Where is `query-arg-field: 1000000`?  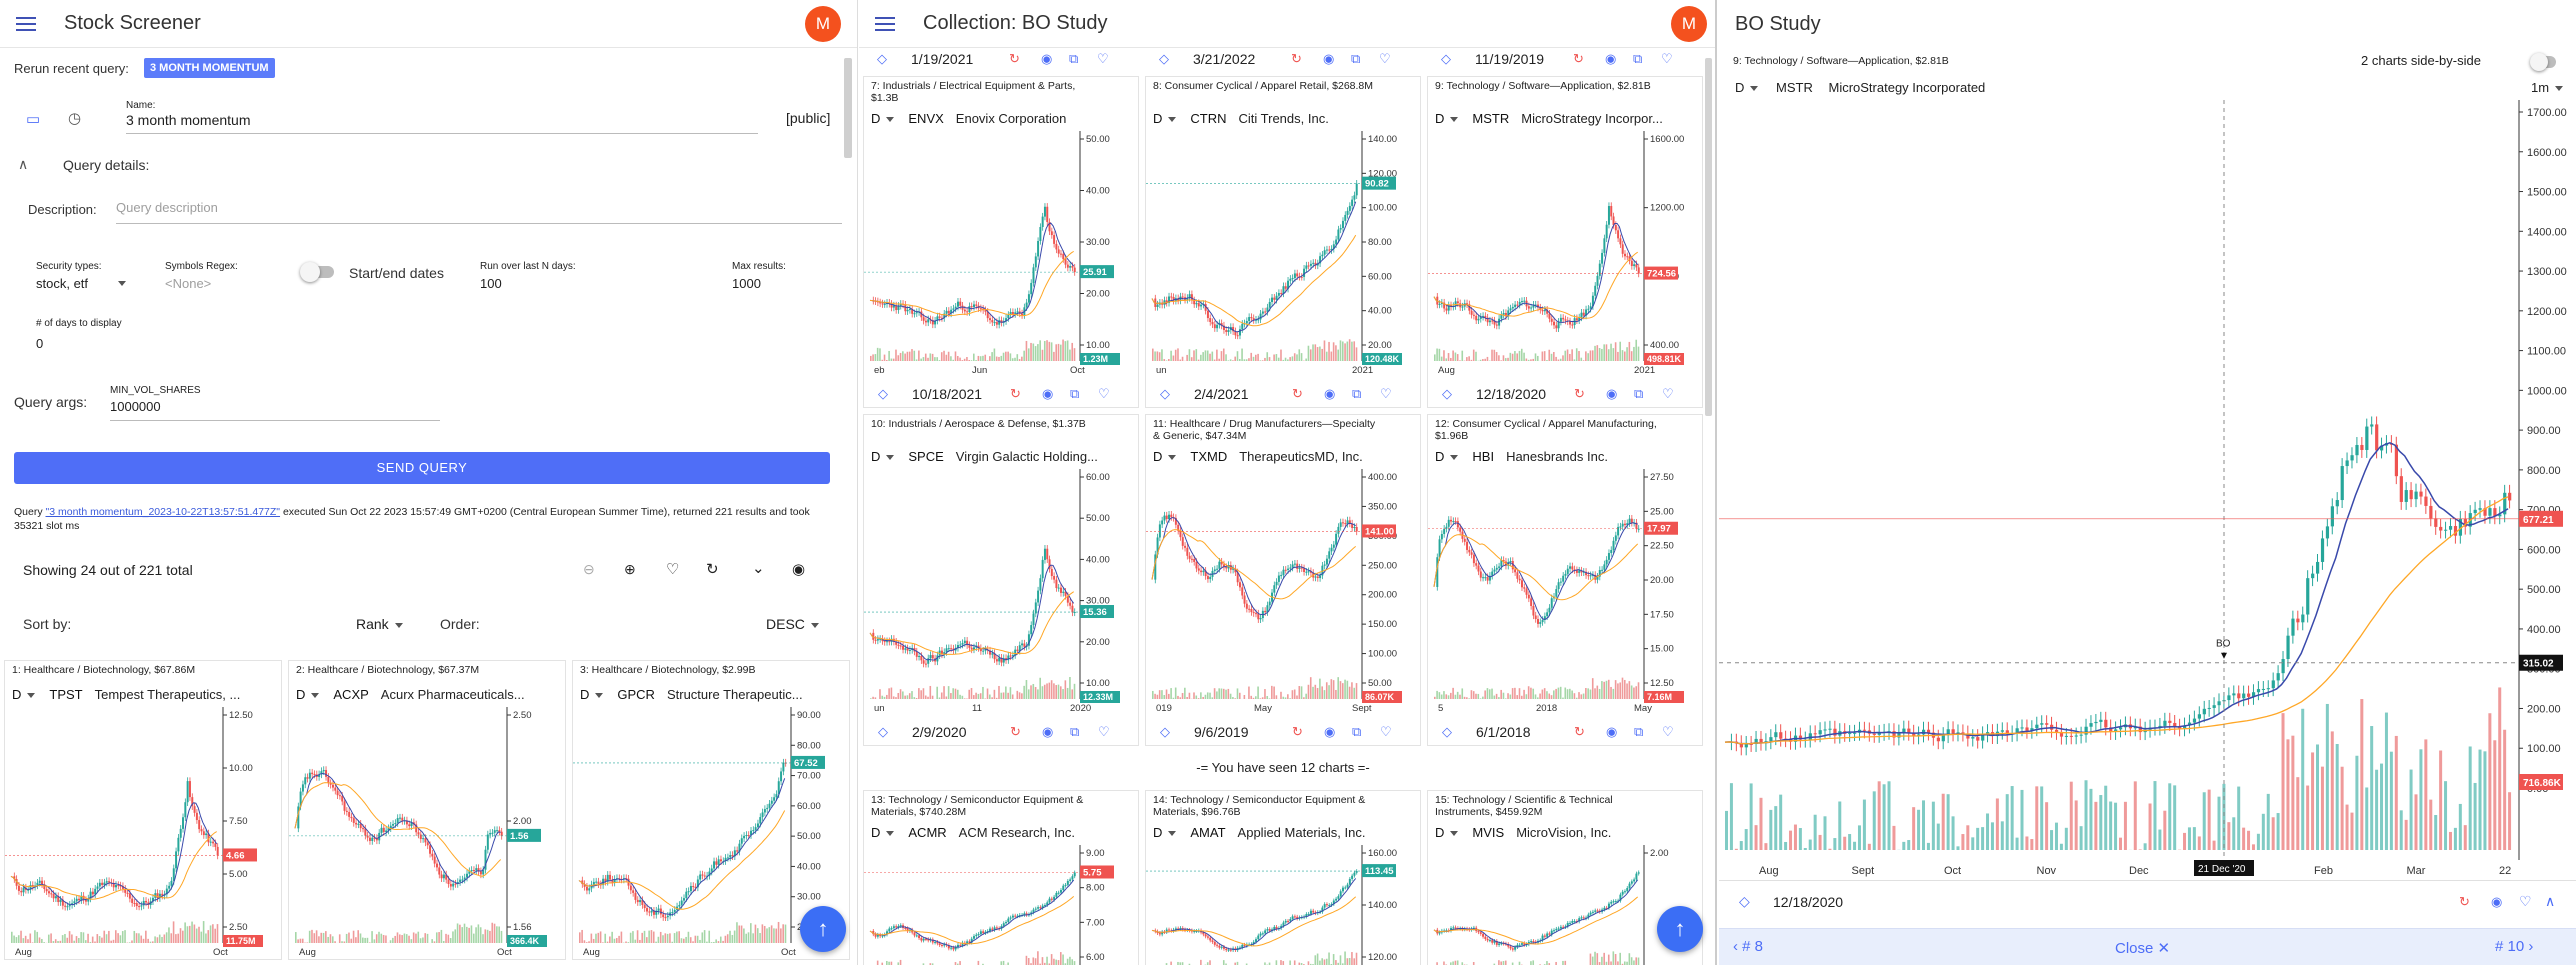 query-arg-field: 1000000 is located at coordinates (275, 410).